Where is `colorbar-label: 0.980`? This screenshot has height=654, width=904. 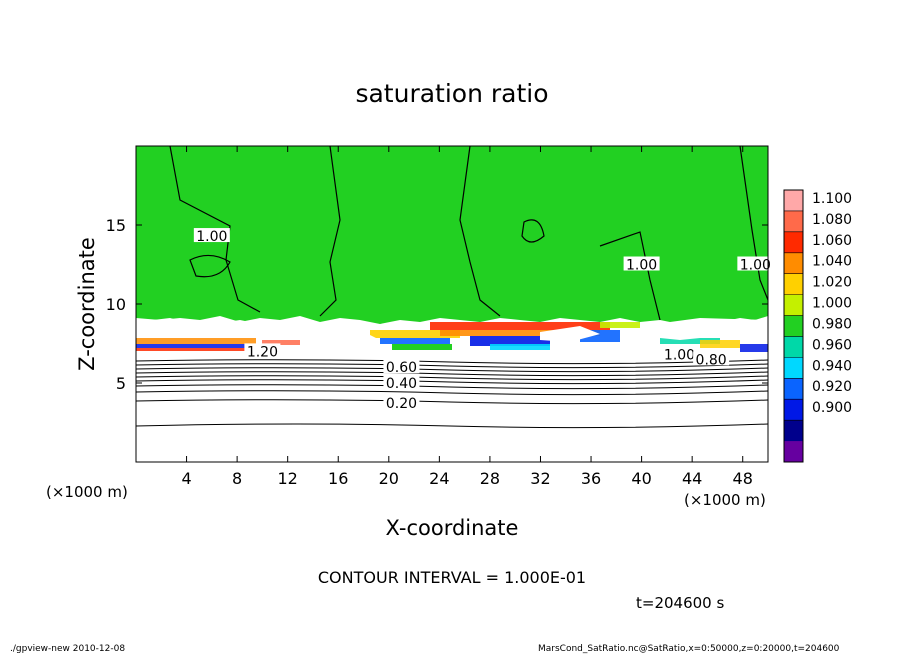 colorbar-label: 0.980 is located at coordinates (832, 324).